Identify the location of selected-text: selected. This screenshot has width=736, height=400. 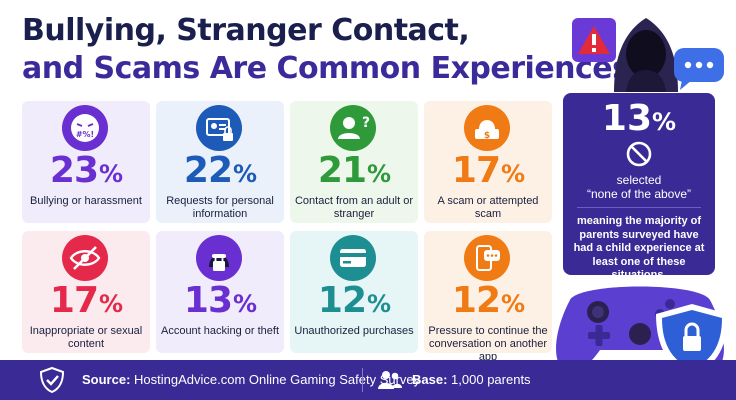
(639, 180).